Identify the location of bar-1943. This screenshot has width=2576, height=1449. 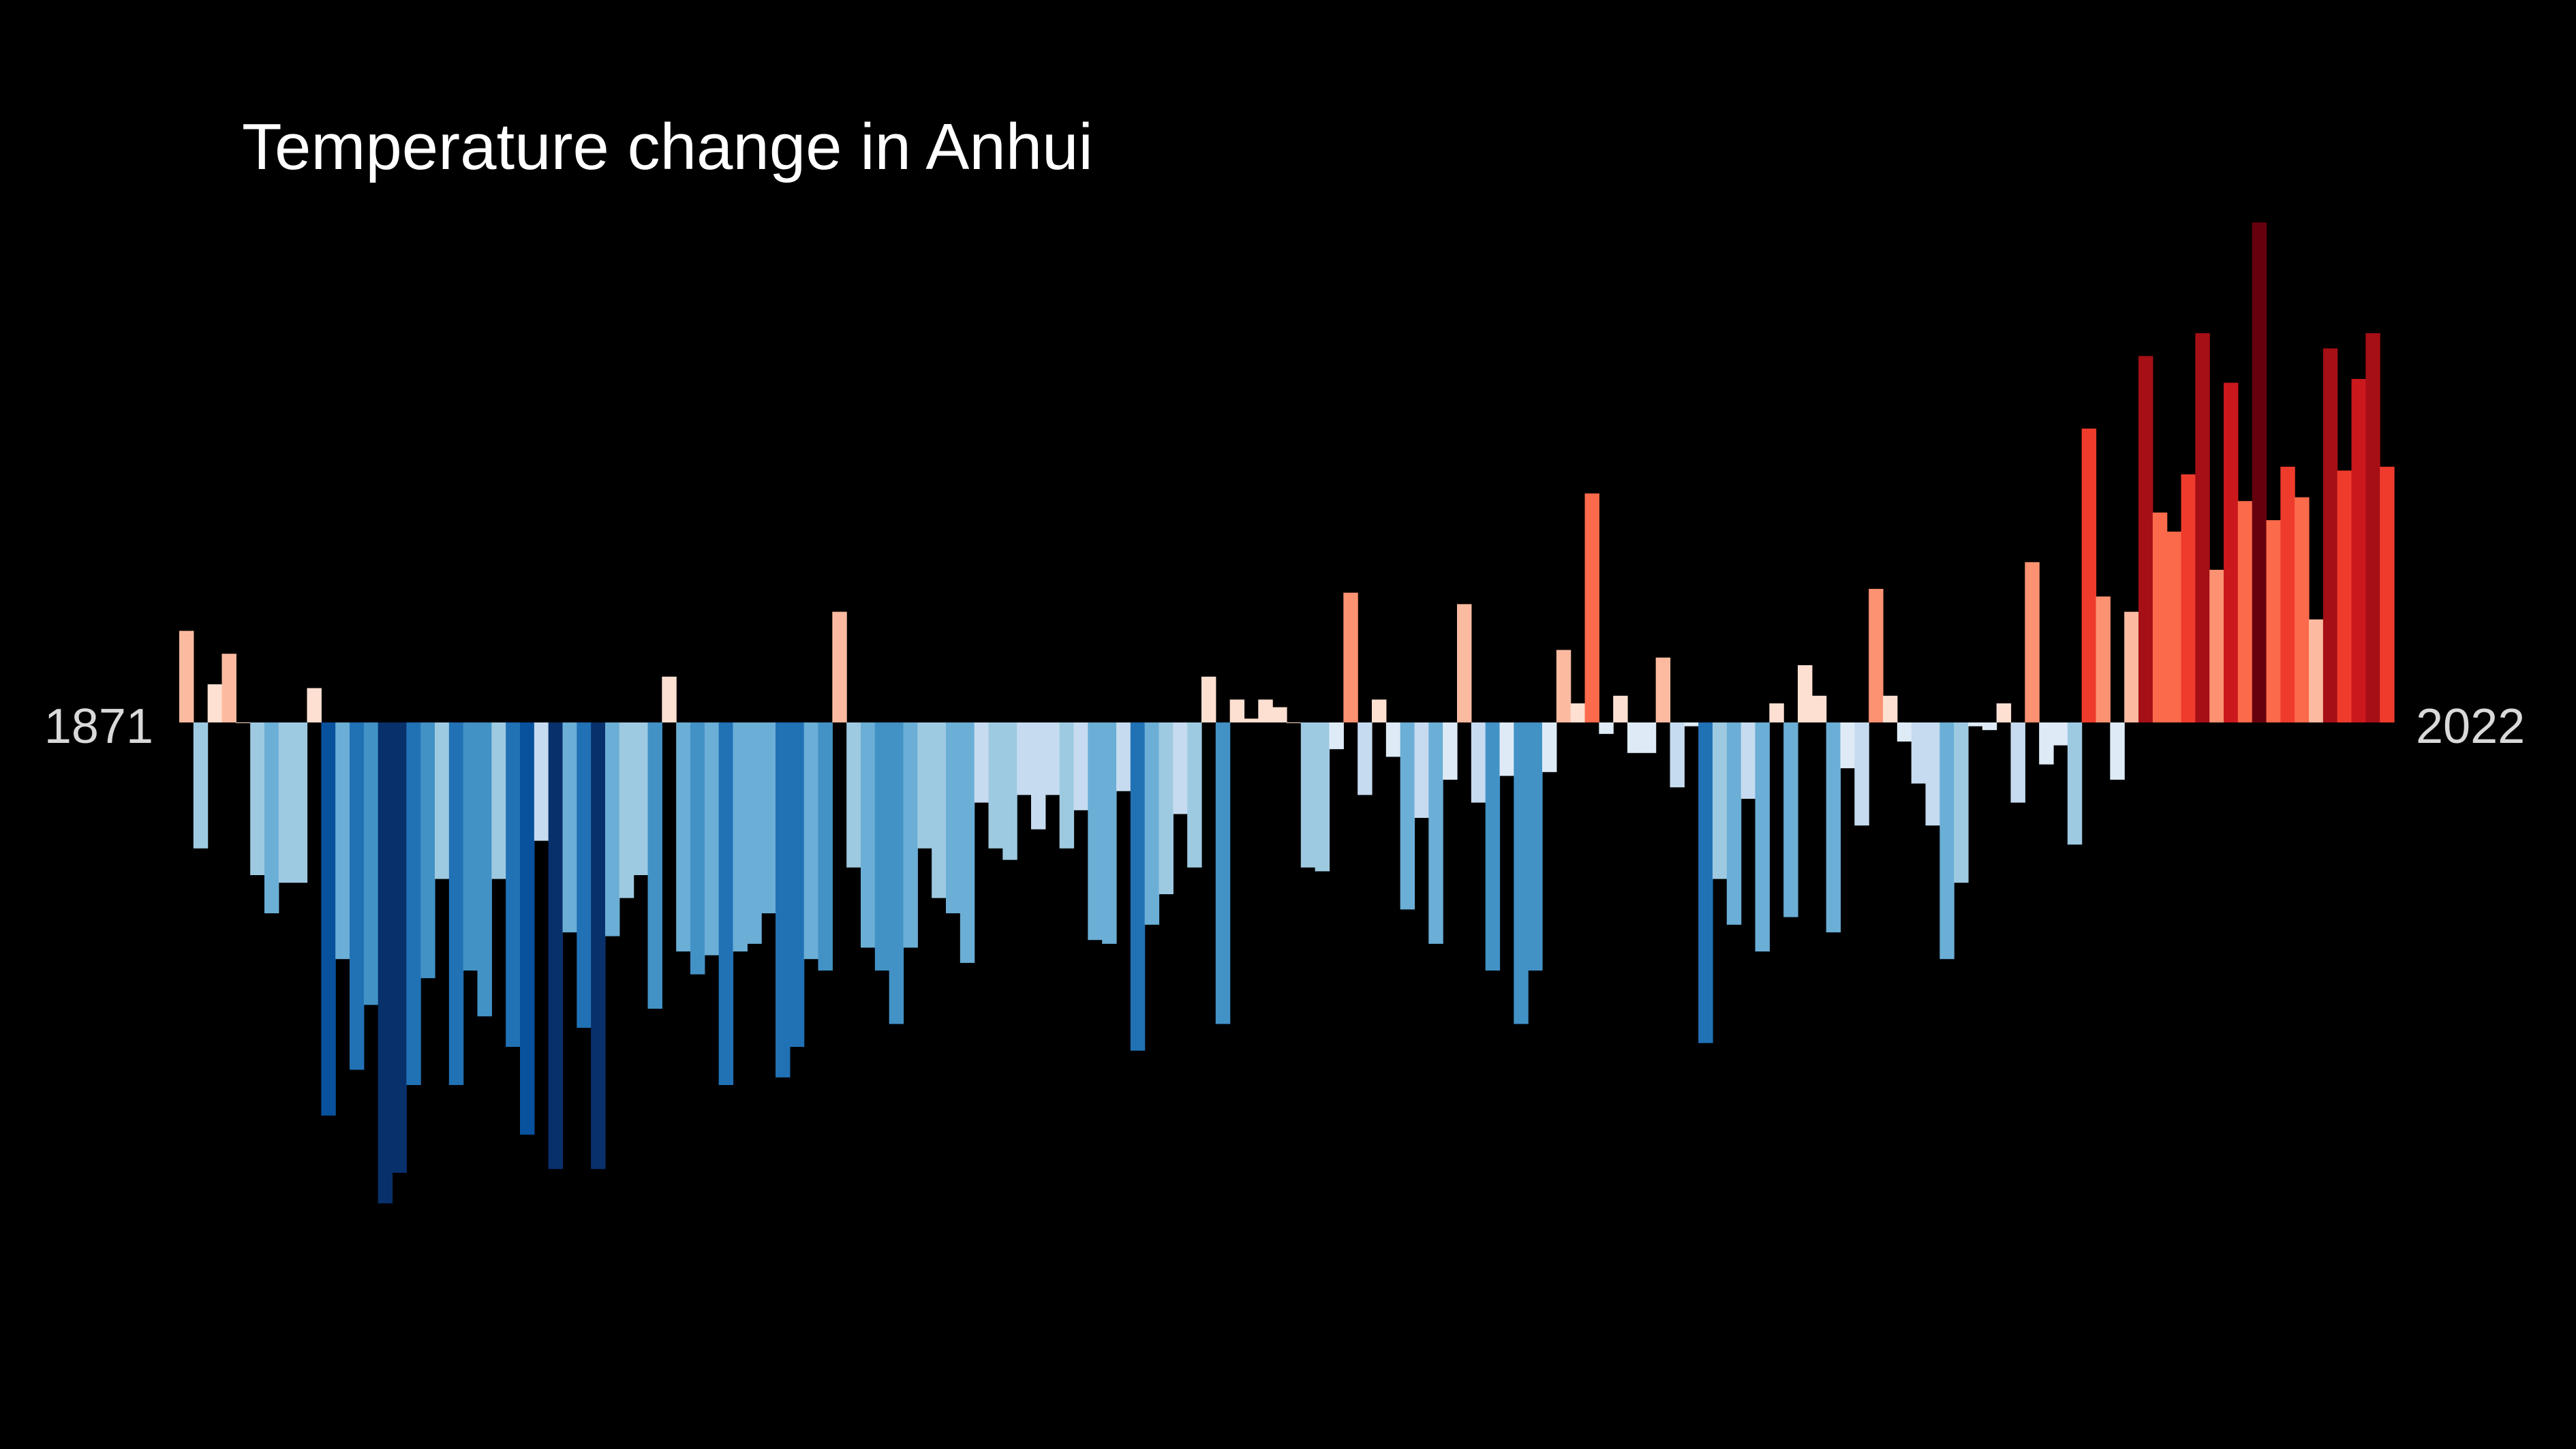
(1208, 699).